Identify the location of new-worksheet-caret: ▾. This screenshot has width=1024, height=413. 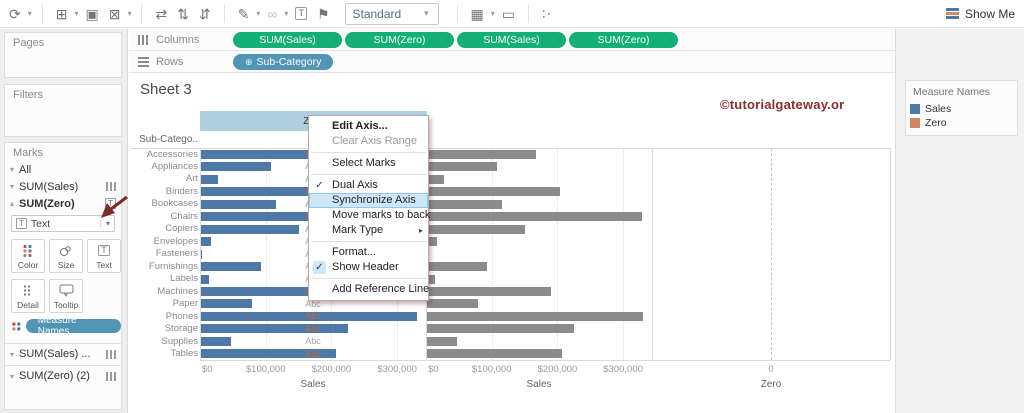
(76, 13).